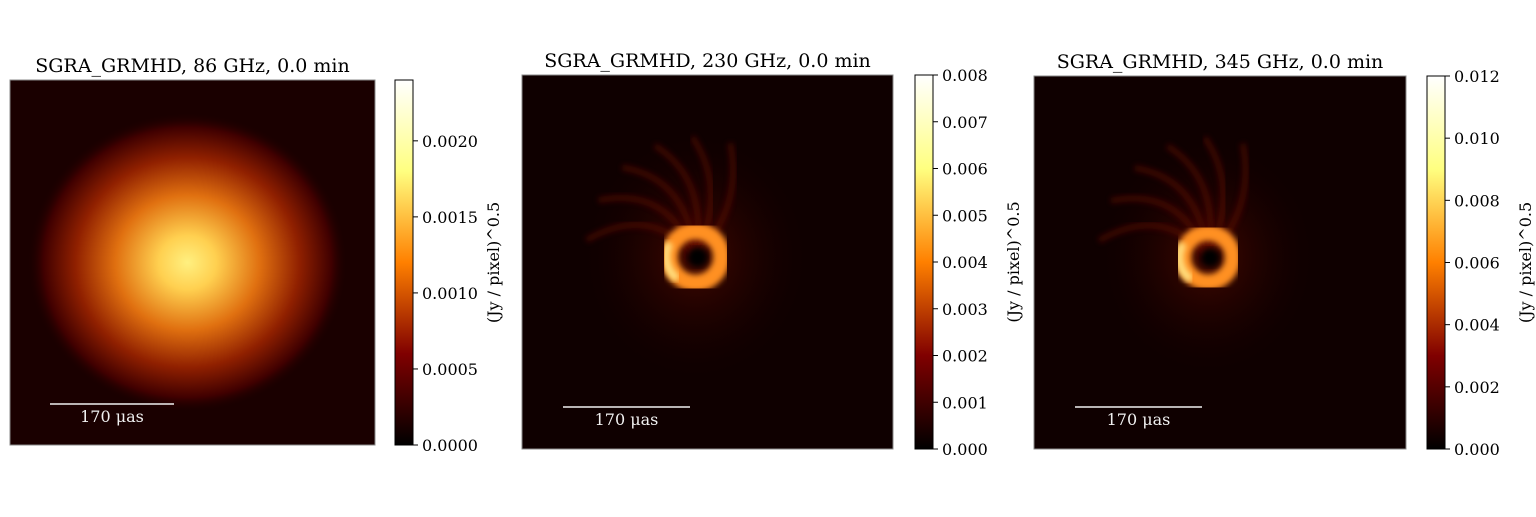  What do you see at coordinates (965, 309) in the screenshot?
I see `colorbar-tick-label: 0.003` at bounding box center [965, 309].